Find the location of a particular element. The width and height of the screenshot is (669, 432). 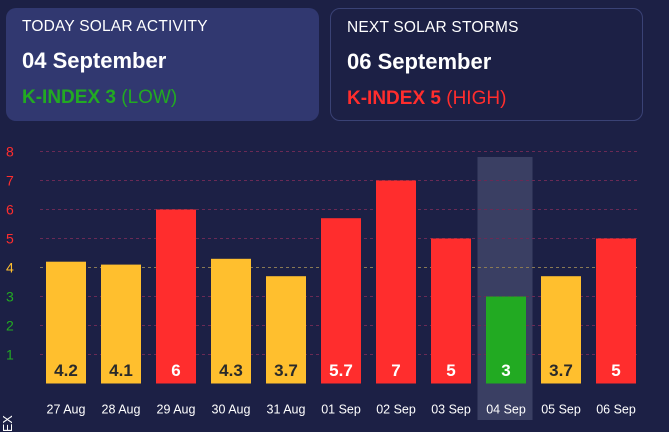

bar-03-sep is located at coordinates (451, 311).